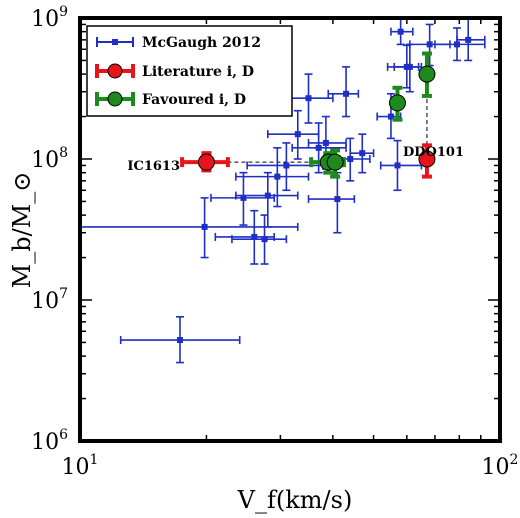  What do you see at coordinates (153, 166) in the screenshot?
I see `annotation-ic1613: IC1613` at bounding box center [153, 166].